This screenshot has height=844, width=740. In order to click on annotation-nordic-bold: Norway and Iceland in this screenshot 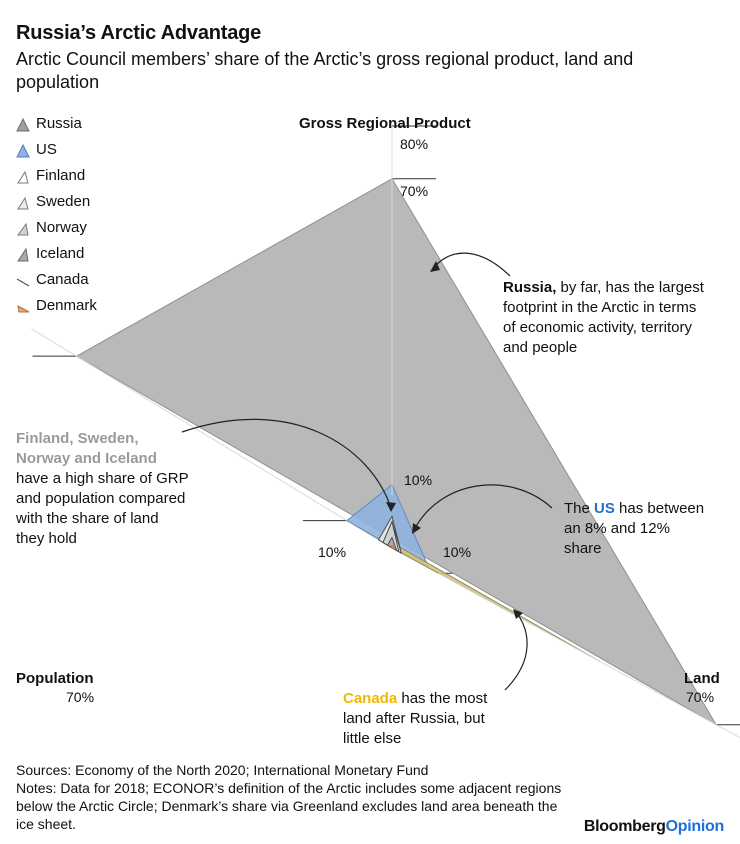, I will do `click(86, 458)`.